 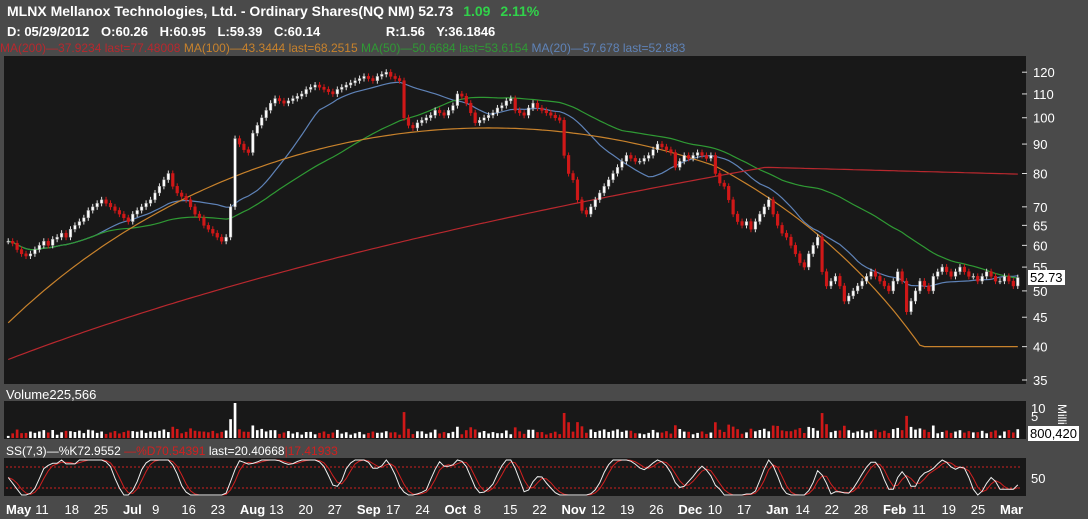 I want to click on x-axis-label: 17, so click(x=744, y=509).